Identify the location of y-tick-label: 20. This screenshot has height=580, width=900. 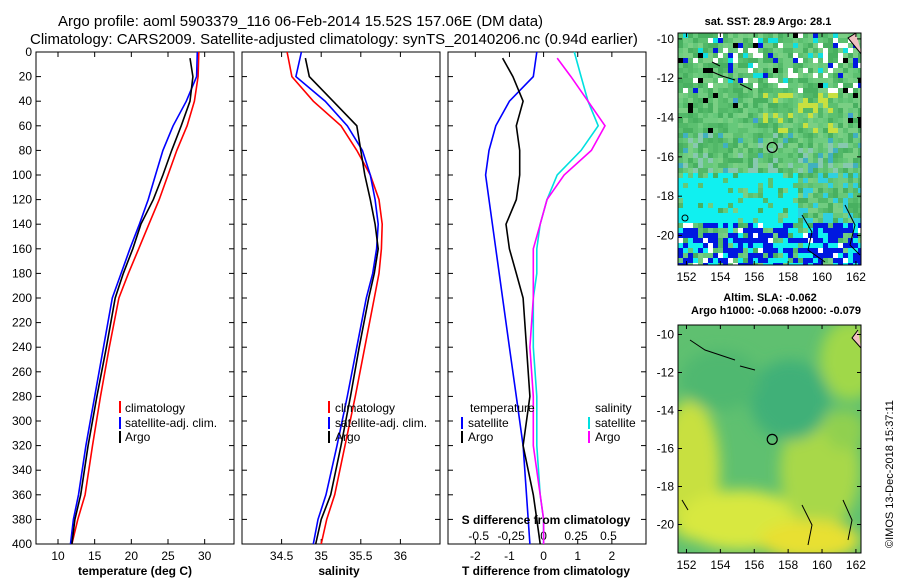
(26, 77).